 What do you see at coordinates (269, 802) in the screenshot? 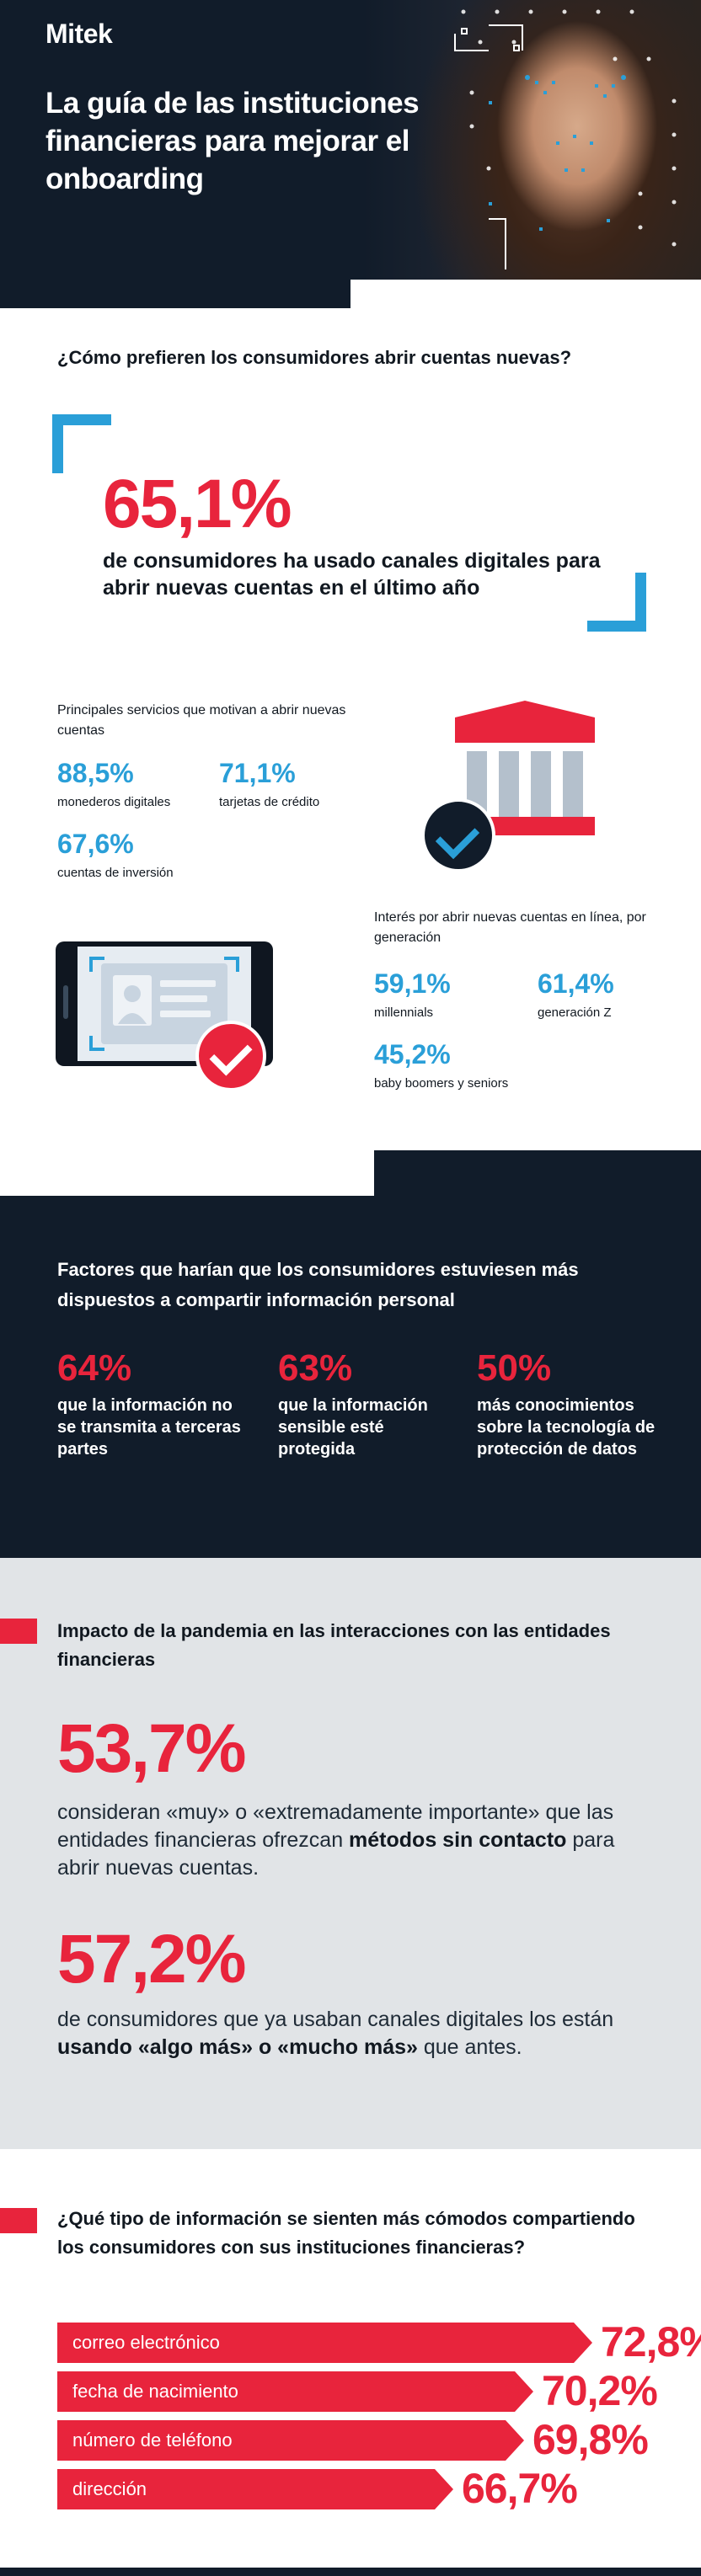
I see `service-label: tarjetas de crédito` at bounding box center [269, 802].